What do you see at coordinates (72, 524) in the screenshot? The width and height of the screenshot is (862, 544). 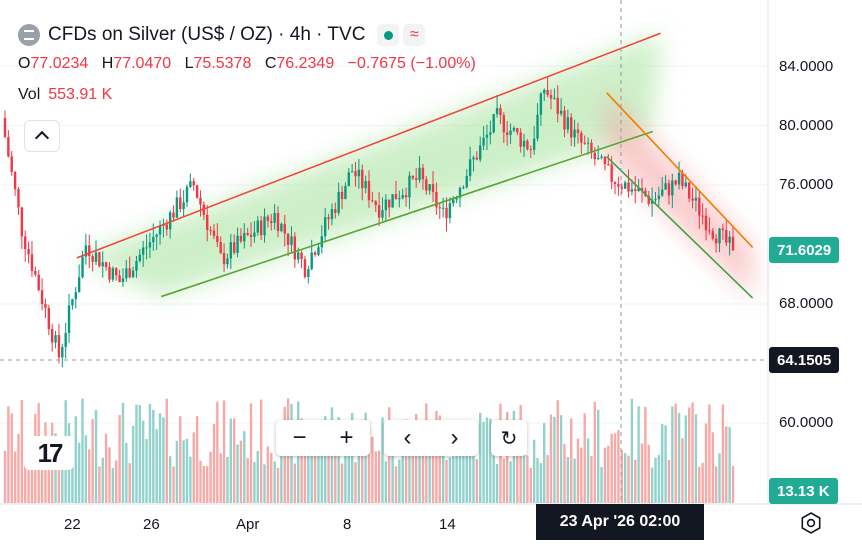 I see `time-tick-22: 22` at bounding box center [72, 524].